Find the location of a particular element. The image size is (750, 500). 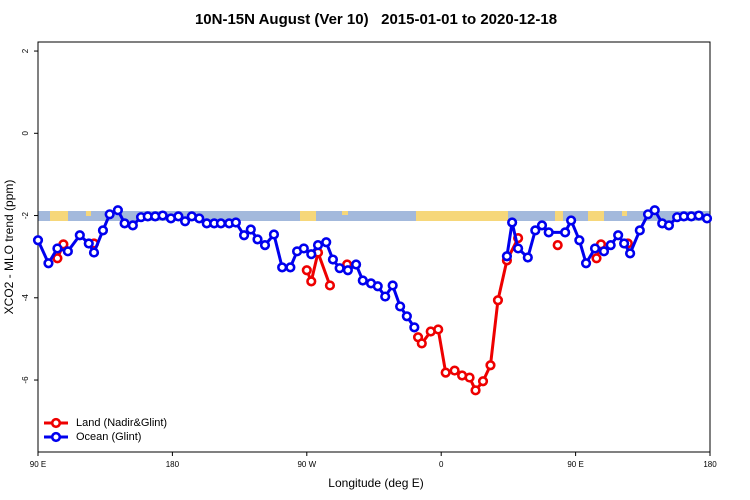

legend-label: Ocean (Glint) is located at coordinates (108, 437).